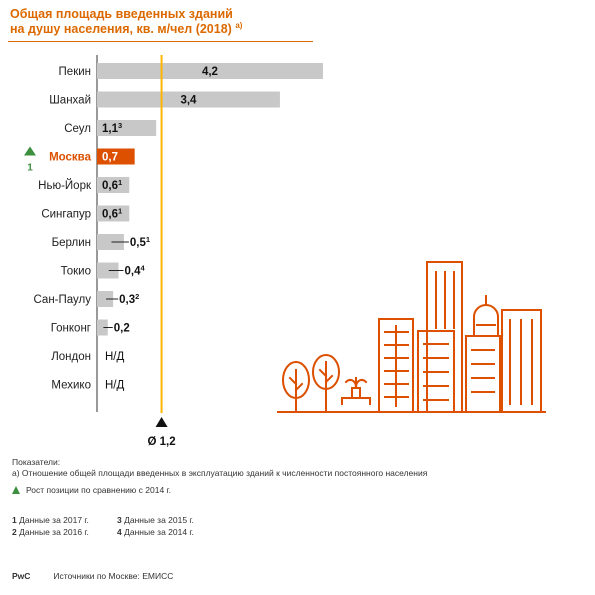 This screenshot has width=595, height=595. What do you see at coordinates (75, 72) in the screenshot?
I see `category-label: Пекин` at bounding box center [75, 72].